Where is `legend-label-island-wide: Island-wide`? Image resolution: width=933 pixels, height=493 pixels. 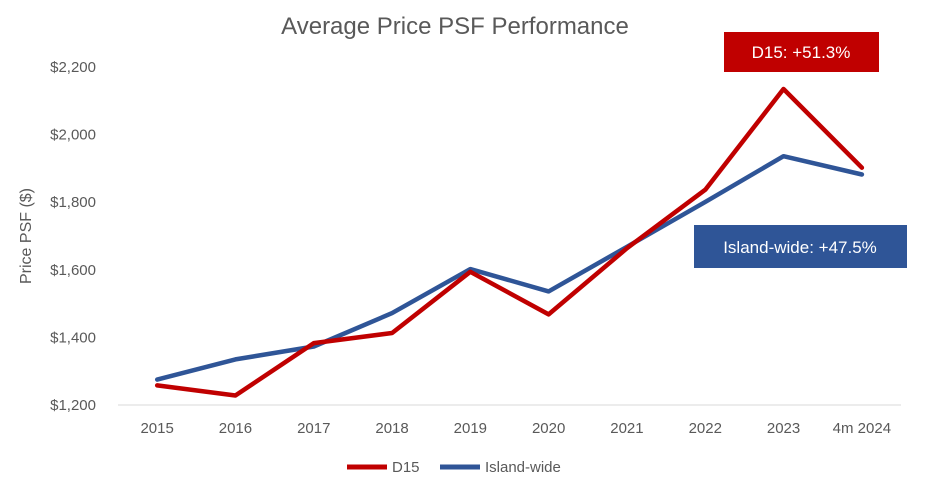
legend-label-island-wide: Island-wide is located at coordinates (523, 467).